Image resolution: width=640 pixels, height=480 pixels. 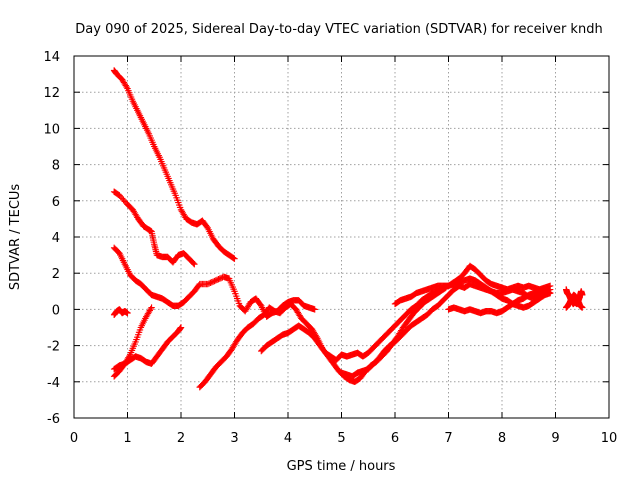 What do you see at coordinates (15, 237) in the screenshot?
I see `y-axis-label: SDTVAR / TECUs` at bounding box center [15, 237].